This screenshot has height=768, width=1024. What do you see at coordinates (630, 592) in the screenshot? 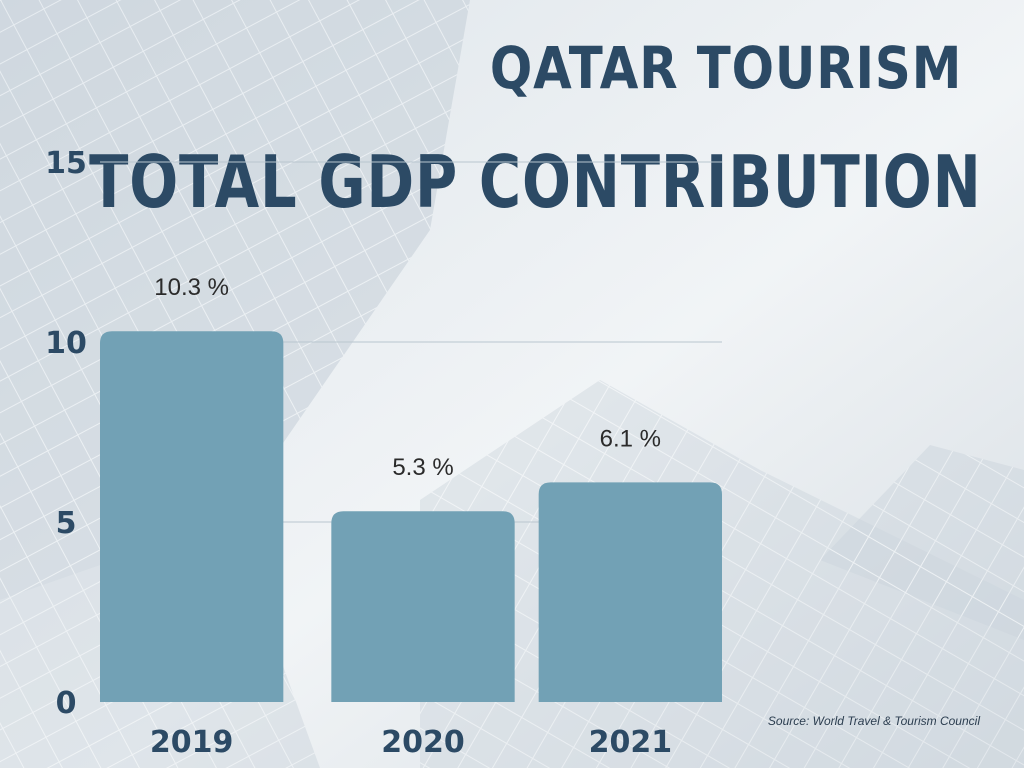
I see `bar-2021` at bounding box center [630, 592].